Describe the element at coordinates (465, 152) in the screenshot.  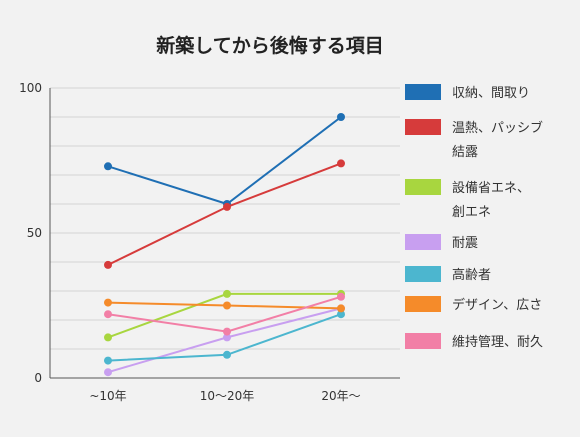
I see `legend-label: 結露` at that location.